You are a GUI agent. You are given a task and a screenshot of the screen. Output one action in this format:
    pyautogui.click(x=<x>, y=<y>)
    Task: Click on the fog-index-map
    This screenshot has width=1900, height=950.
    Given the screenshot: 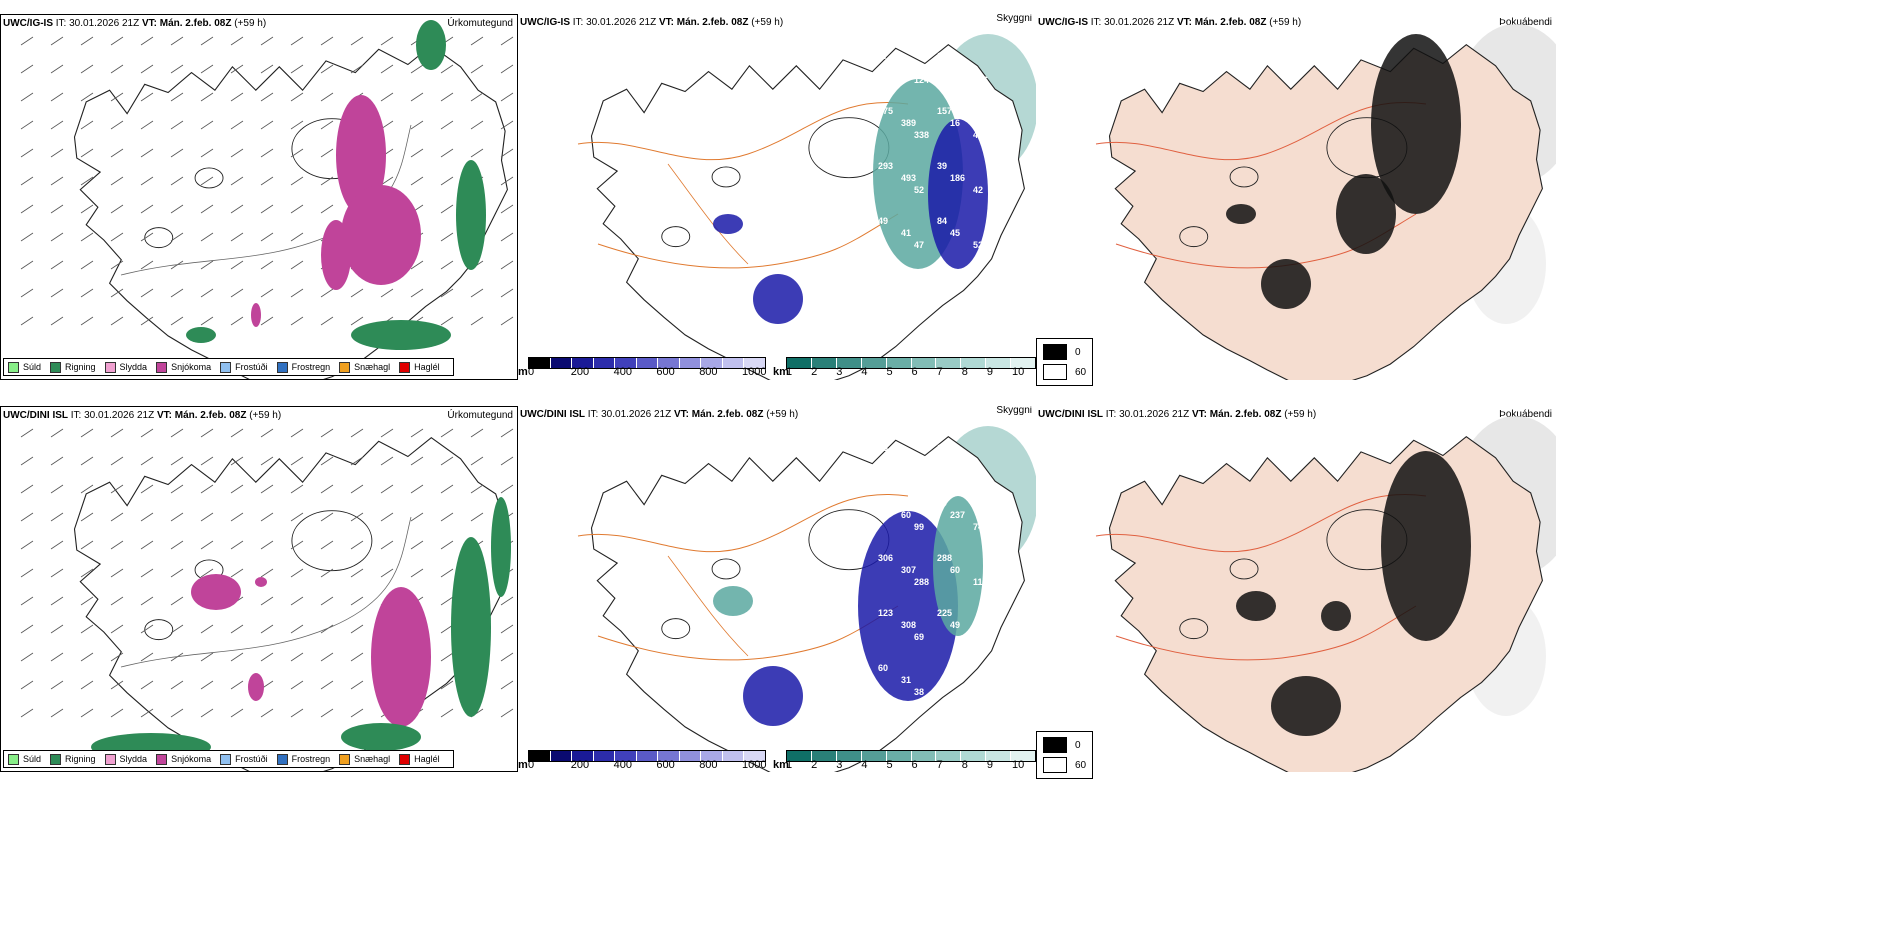 What is the action you would take?
    pyautogui.click(x=1325, y=594)
    